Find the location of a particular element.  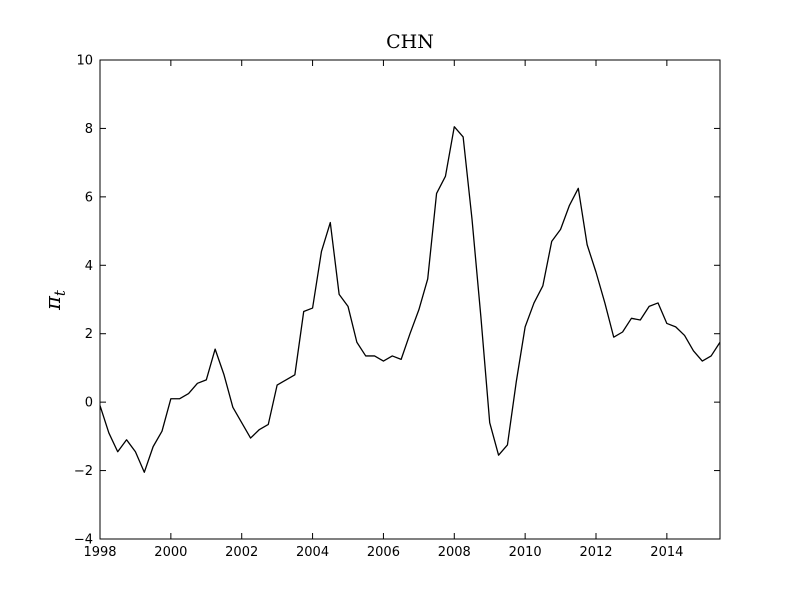

y-tick-label: 8 is located at coordinates (89, 129).